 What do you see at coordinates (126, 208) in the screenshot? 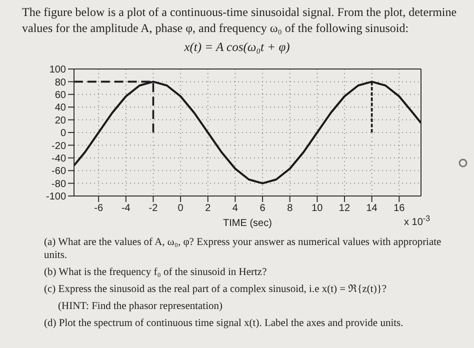
I see `x-tick-label: -4` at bounding box center [126, 208].